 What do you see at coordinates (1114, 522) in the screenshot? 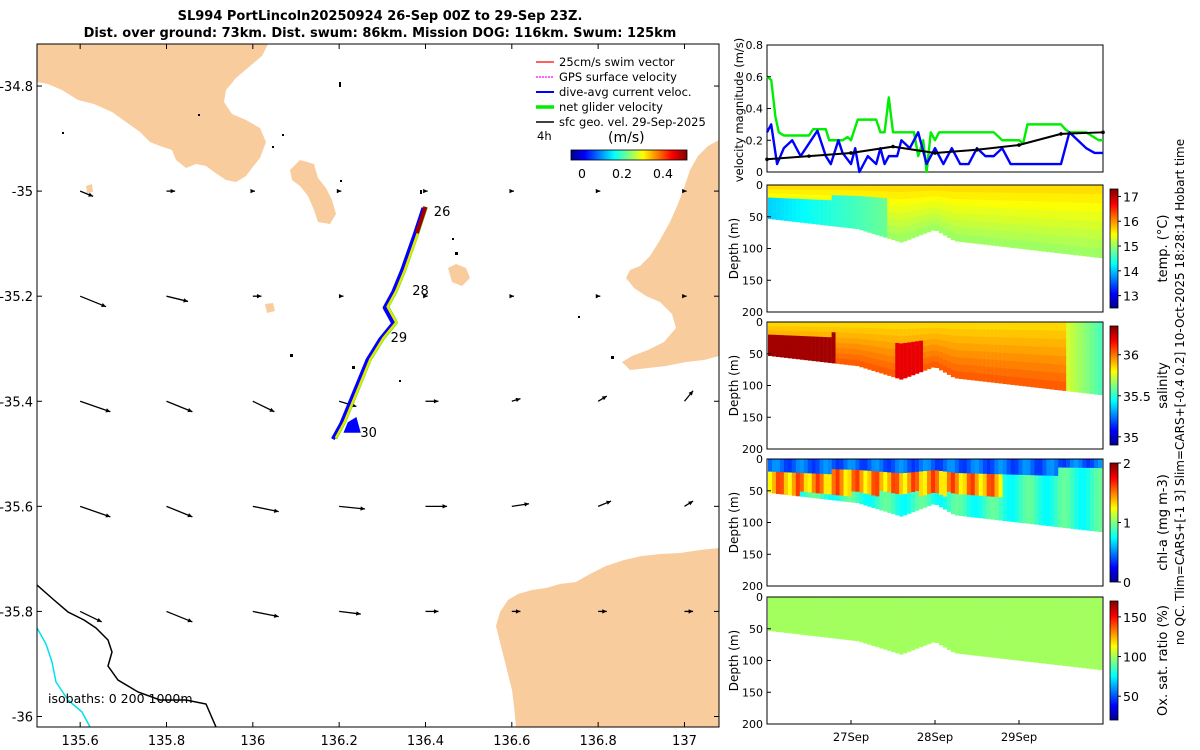
I see `section-colorbar` at bounding box center [1114, 522].